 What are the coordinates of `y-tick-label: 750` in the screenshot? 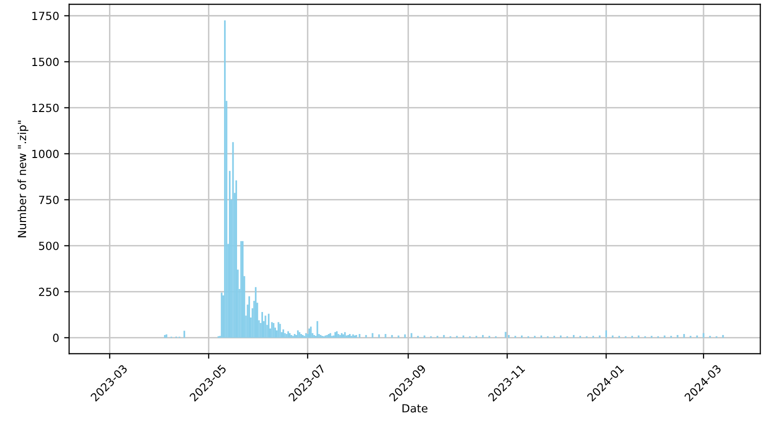 It's located at (49, 200).